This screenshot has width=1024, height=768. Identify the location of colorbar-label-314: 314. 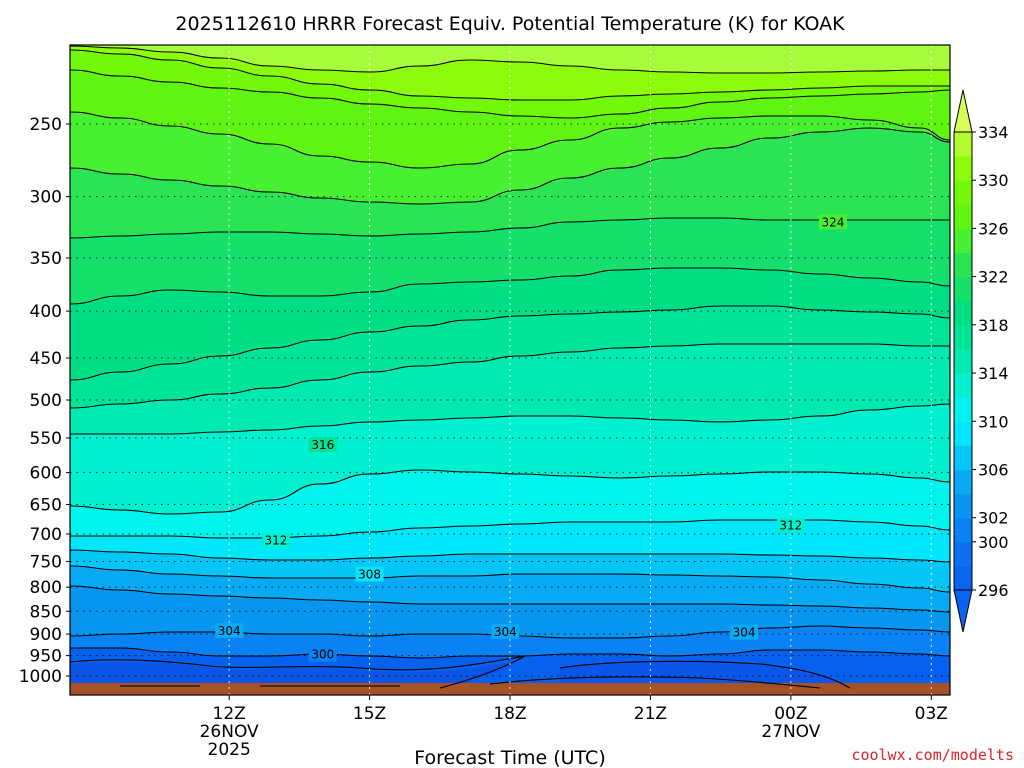
(993, 373).